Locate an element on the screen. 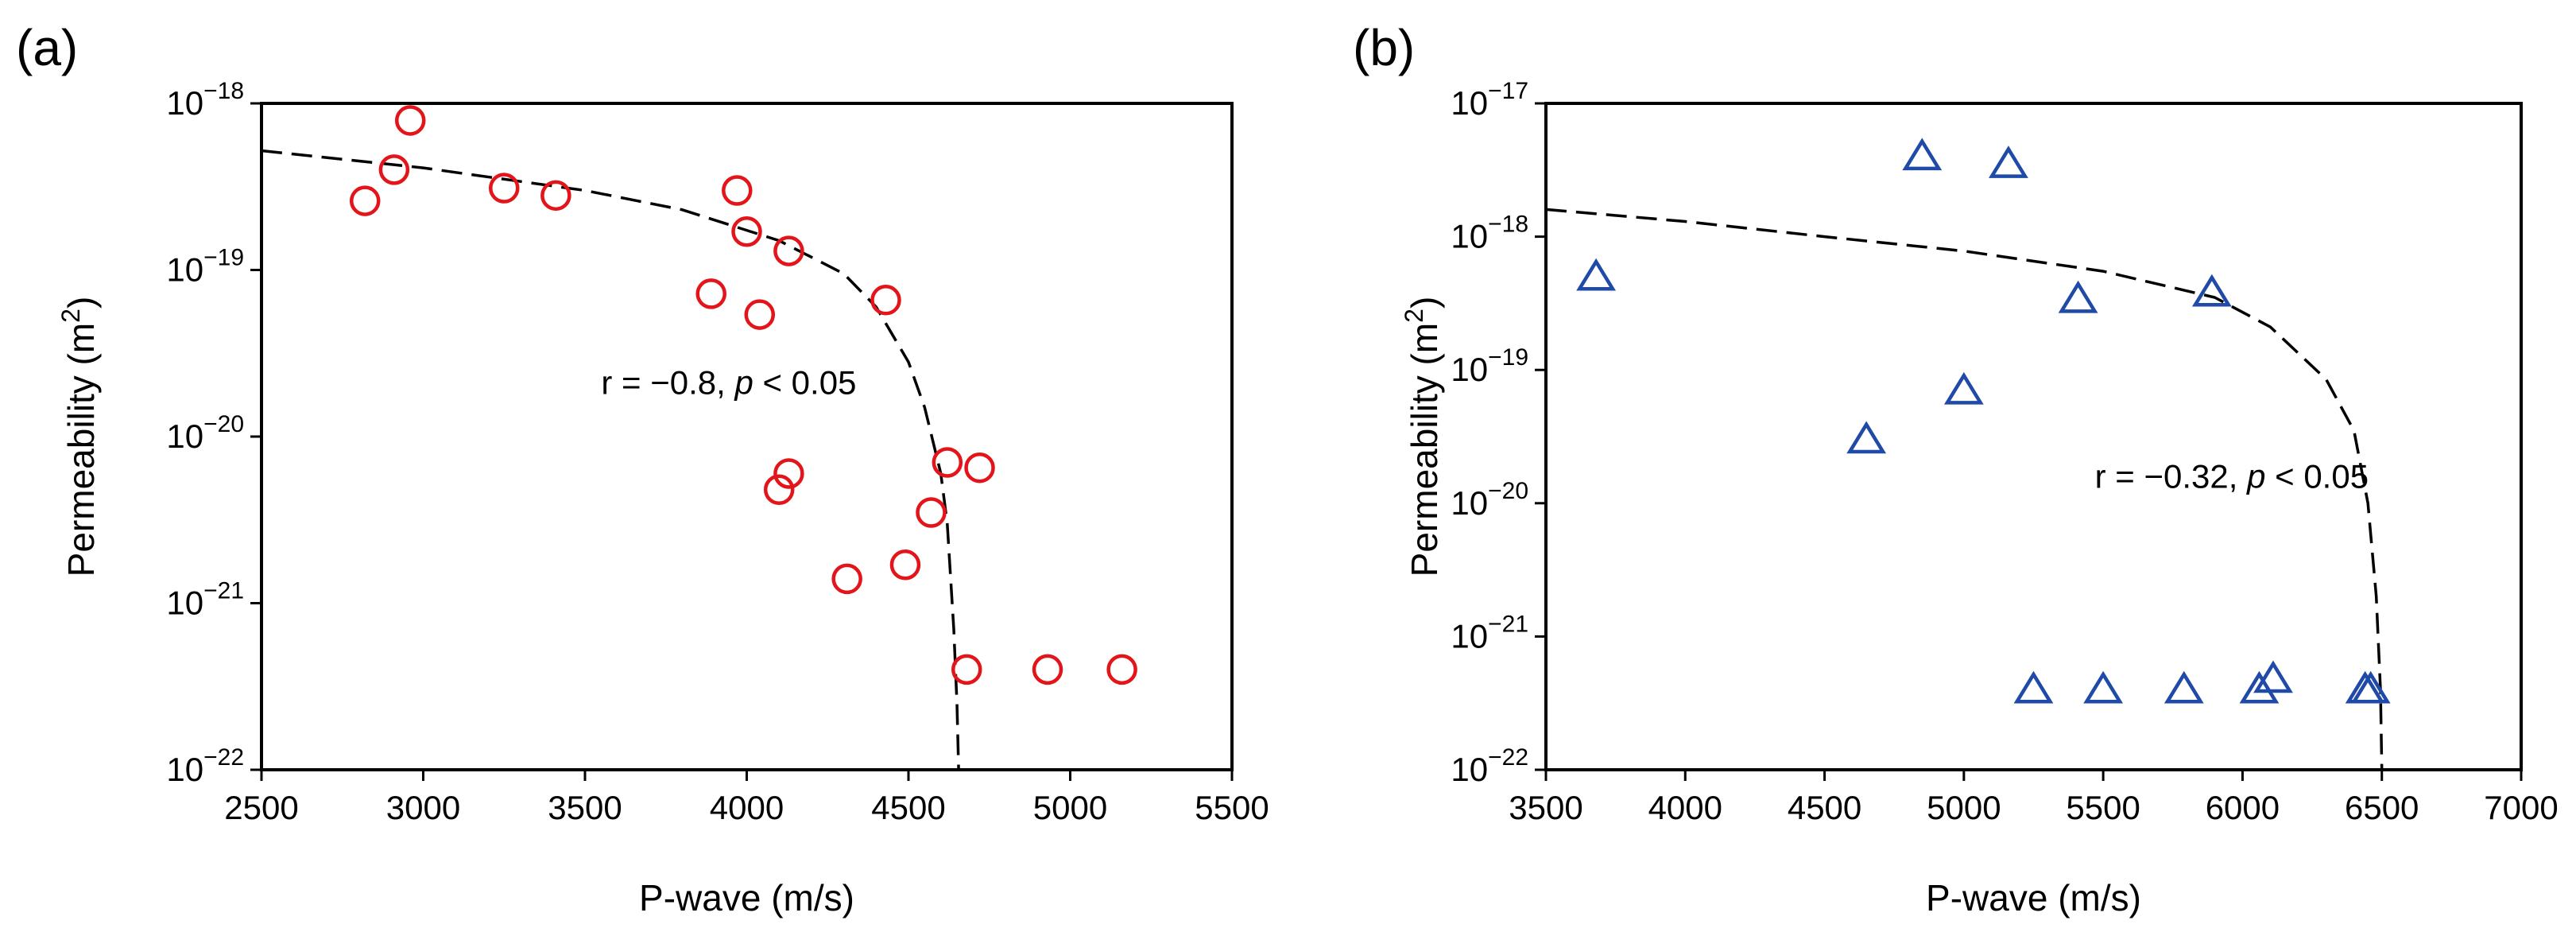  y-tick-label: 10−17 is located at coordinates (1489, 100).